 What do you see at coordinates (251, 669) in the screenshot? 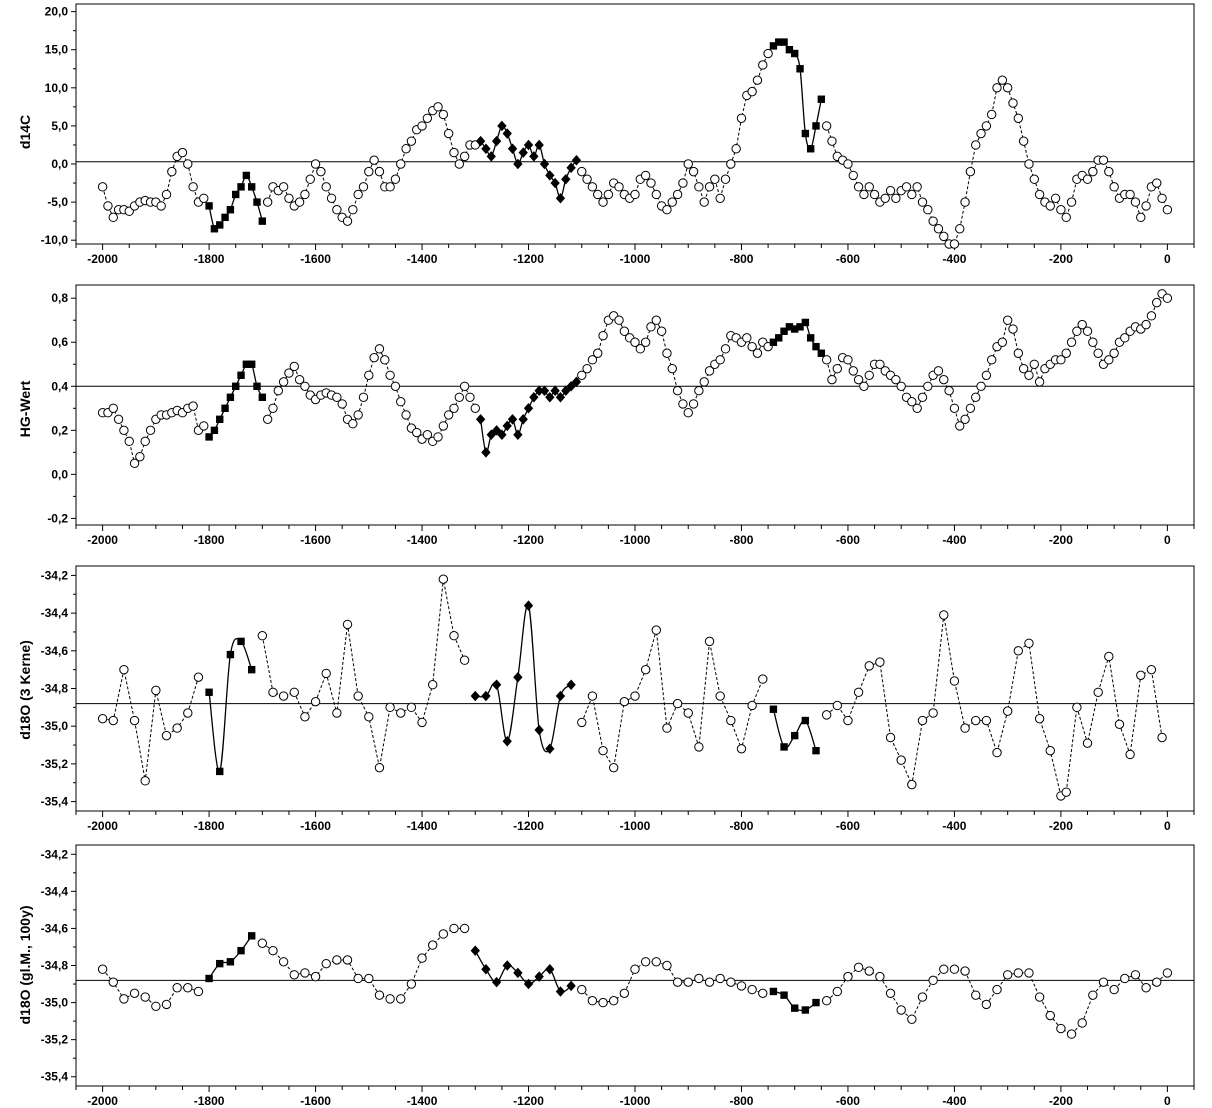
I see `panel-d18o-3-kerne-series-1-point` at bounding box center [251, 669].